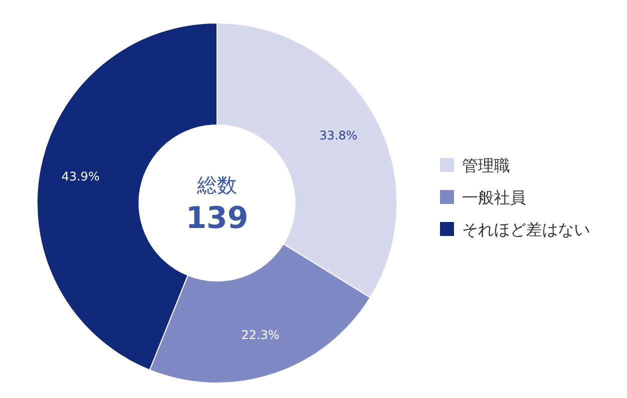 The width and height of the screenshot is (627, 398). What do you see at coordinates (216, 185) in the screenshot?
I see `text: 総数` at bounding box center [216, 185].